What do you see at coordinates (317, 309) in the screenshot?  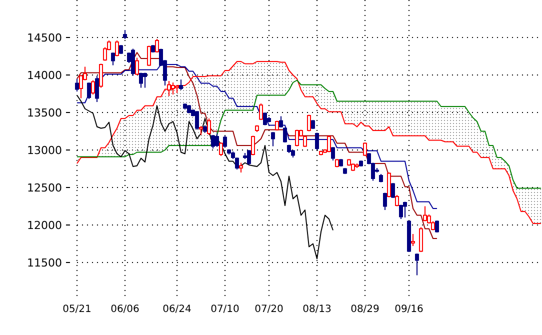 I see `x-tick-label: 08/13` at bounding box center [317, 309].